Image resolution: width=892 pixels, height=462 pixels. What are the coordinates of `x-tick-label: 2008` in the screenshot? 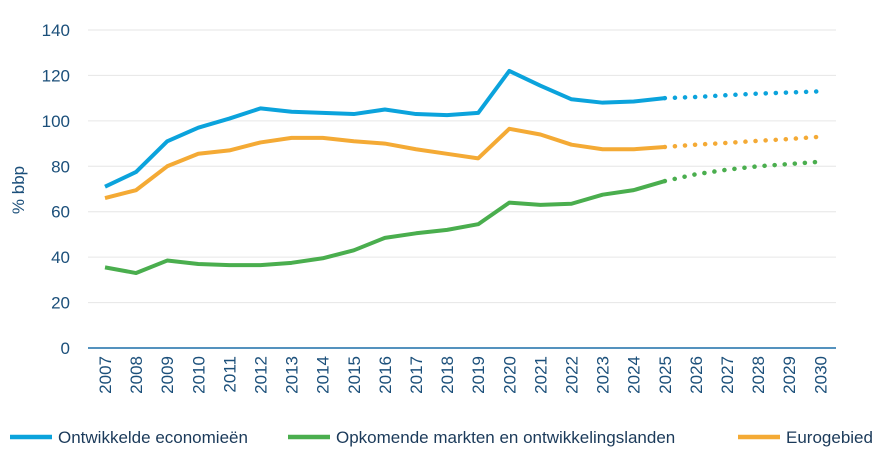 It's located at (136, 375).